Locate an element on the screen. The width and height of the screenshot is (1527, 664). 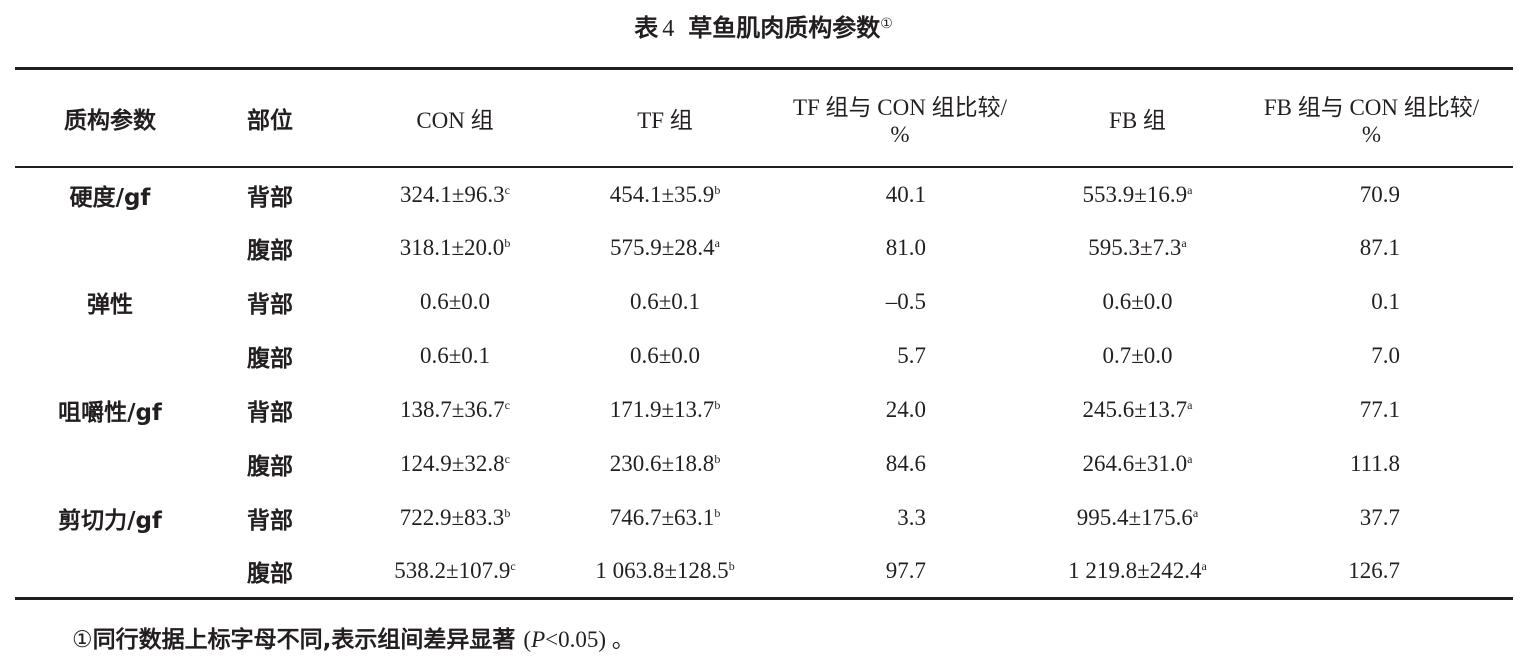
cell-param: 咀嚼性/gf is located at coordinates (110, 410).